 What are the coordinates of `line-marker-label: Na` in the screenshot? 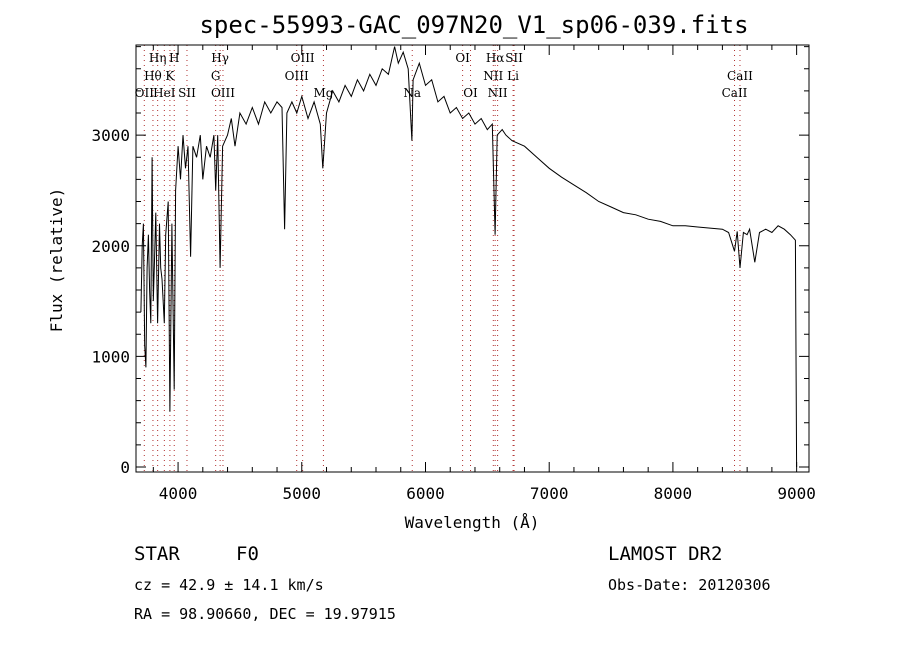 It's located at (412, 93).